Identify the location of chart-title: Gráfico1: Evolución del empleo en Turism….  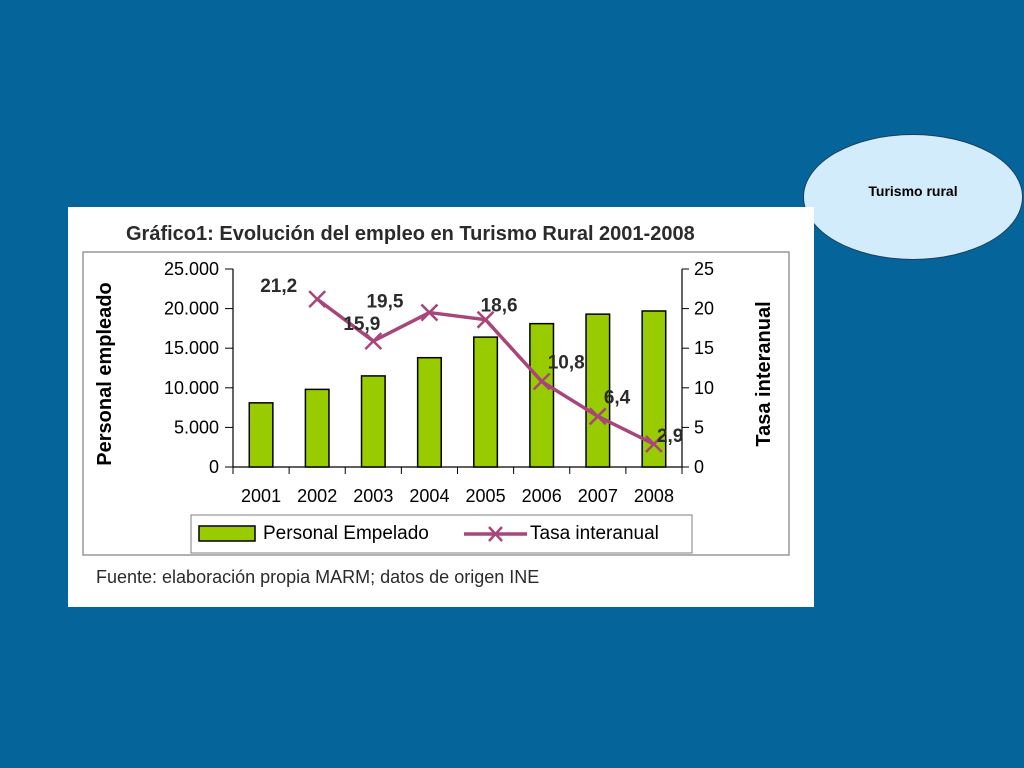
(410, 234).